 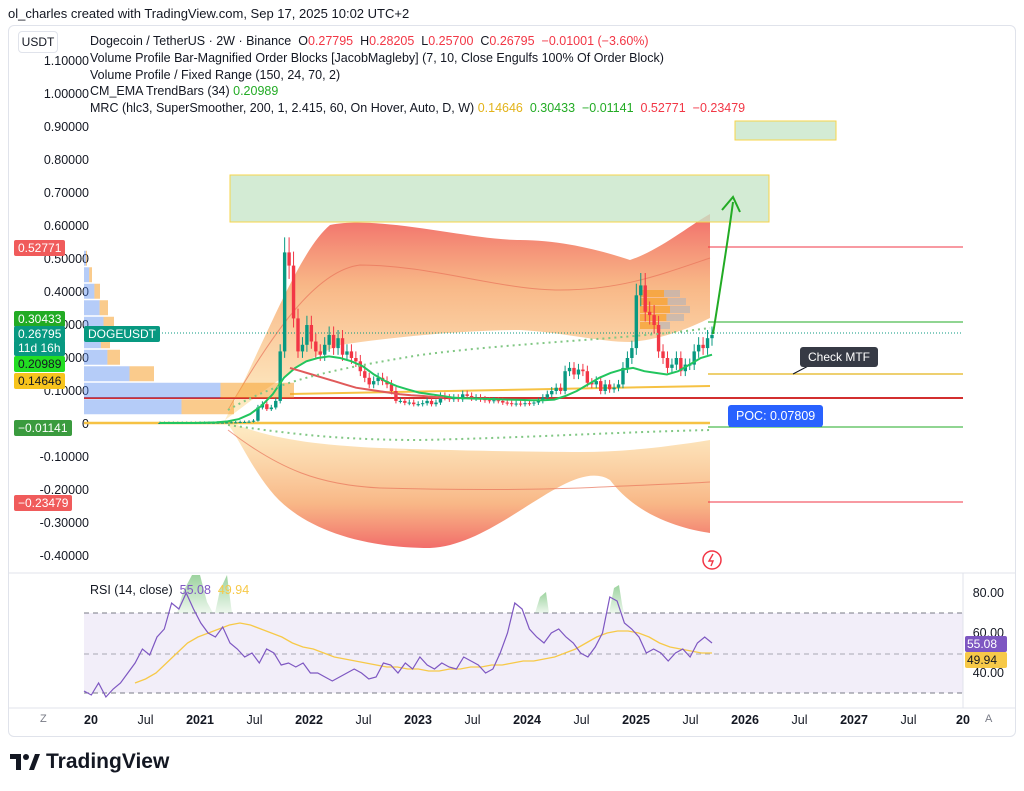 What do you see at coordinates (43, 719) in the screenshot?
I see `timezone-button: Z` at bounding box center [43, 719].